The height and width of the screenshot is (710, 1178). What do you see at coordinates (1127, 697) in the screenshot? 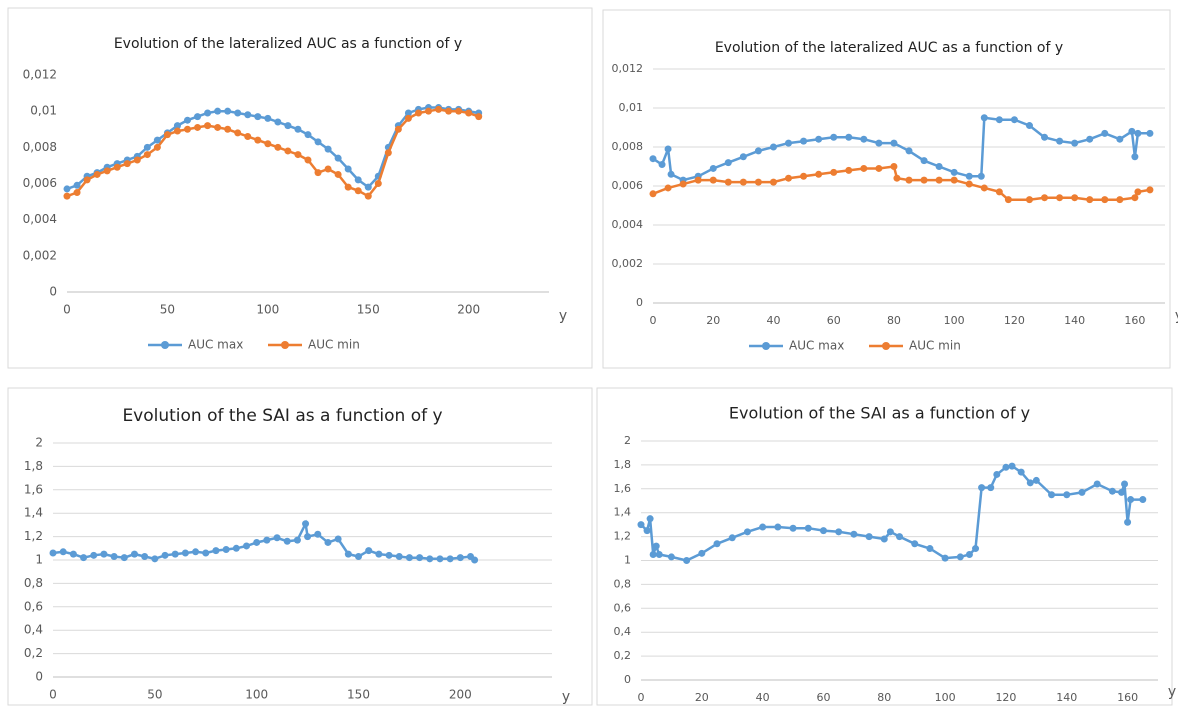
I see `x-tick-label: 160` at bounding box center [1127, 697].